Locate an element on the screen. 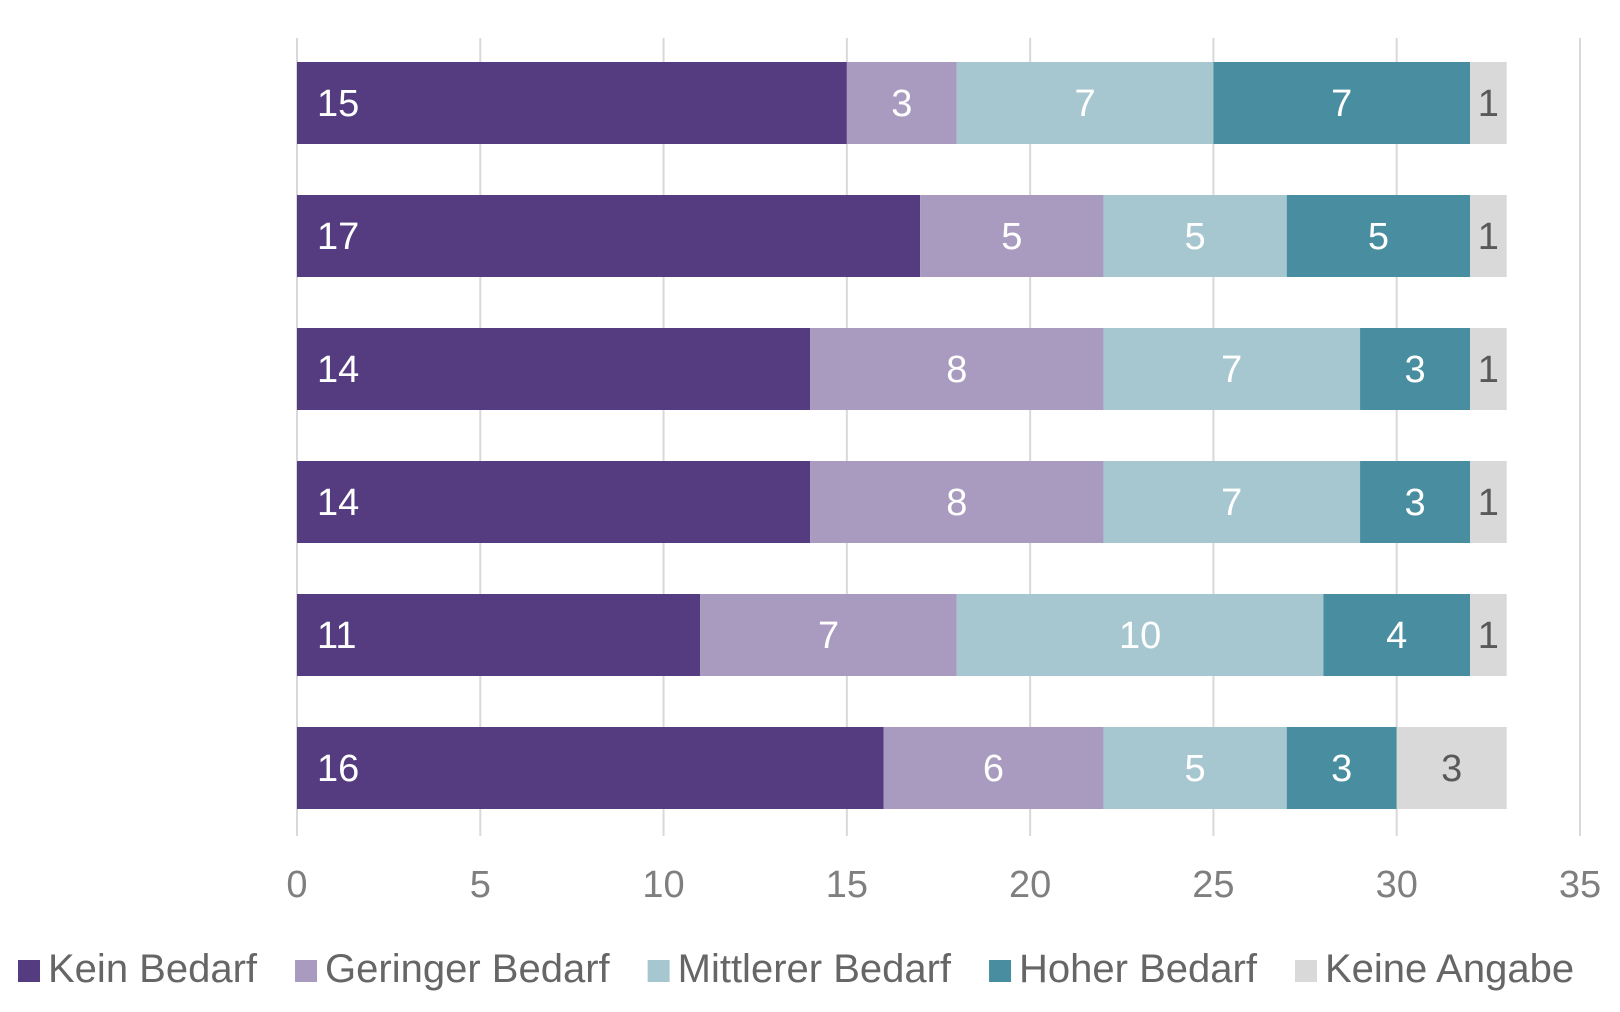 The width and height of the screenshot is (1620, 1012). bar-4-kein-bedarf is located at coordinates (554, 502).